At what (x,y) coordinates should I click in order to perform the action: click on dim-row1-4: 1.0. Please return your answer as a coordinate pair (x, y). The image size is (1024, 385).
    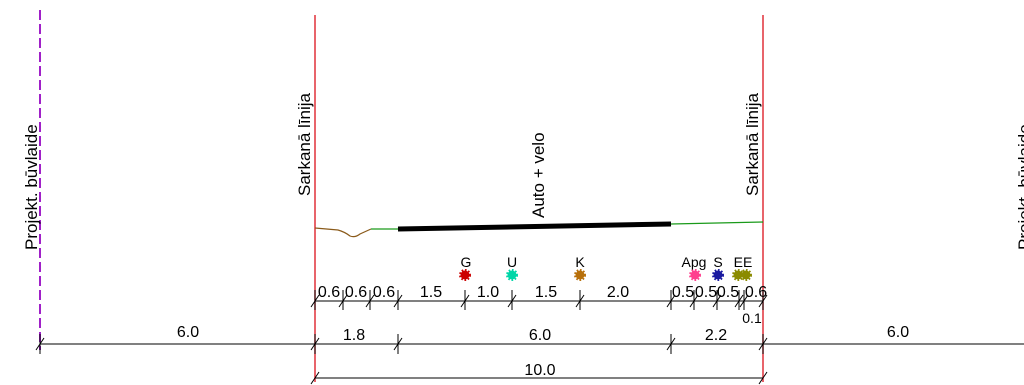
    Looking at the image, I should click on (488, 292).